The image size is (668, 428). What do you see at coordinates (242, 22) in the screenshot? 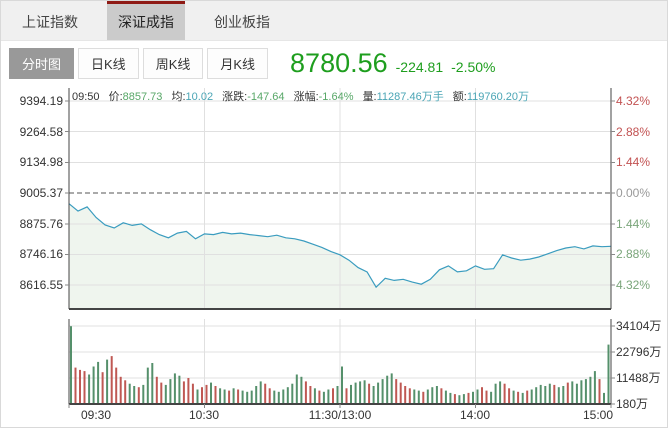
I see `tab-chinext-index: 创业板指` at bounding box center [242, 22].